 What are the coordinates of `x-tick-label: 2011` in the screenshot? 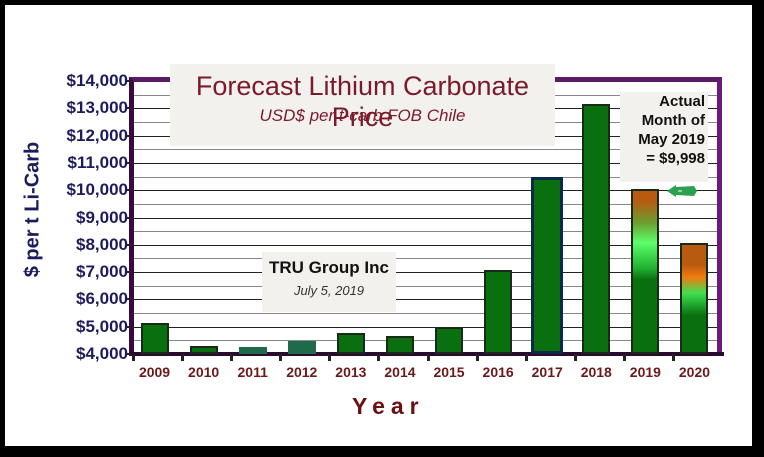 It's located at (252, 372).